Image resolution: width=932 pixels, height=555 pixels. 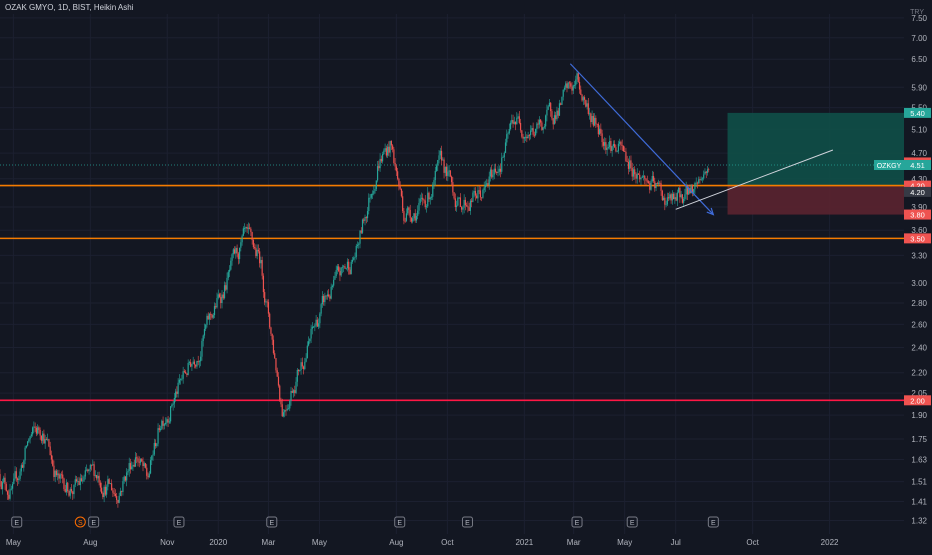 What do you see at coordinates (917, 214) in the screenshot?
I see `price-label-bg` at bounding box center [917, 214].